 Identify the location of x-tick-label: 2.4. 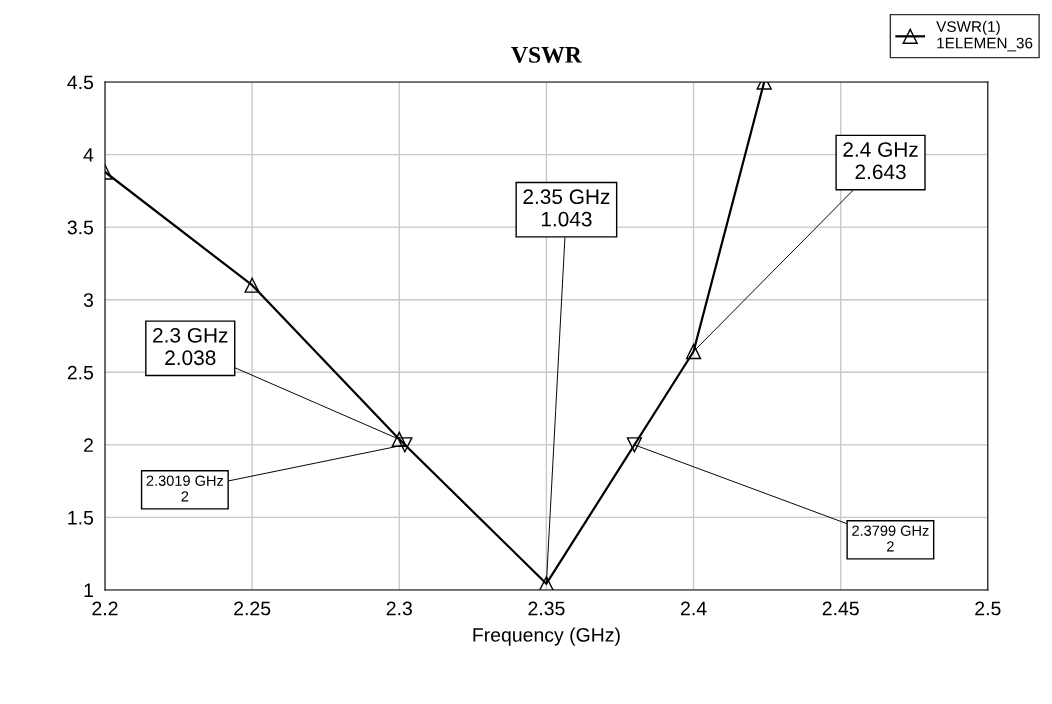
(694, 608).